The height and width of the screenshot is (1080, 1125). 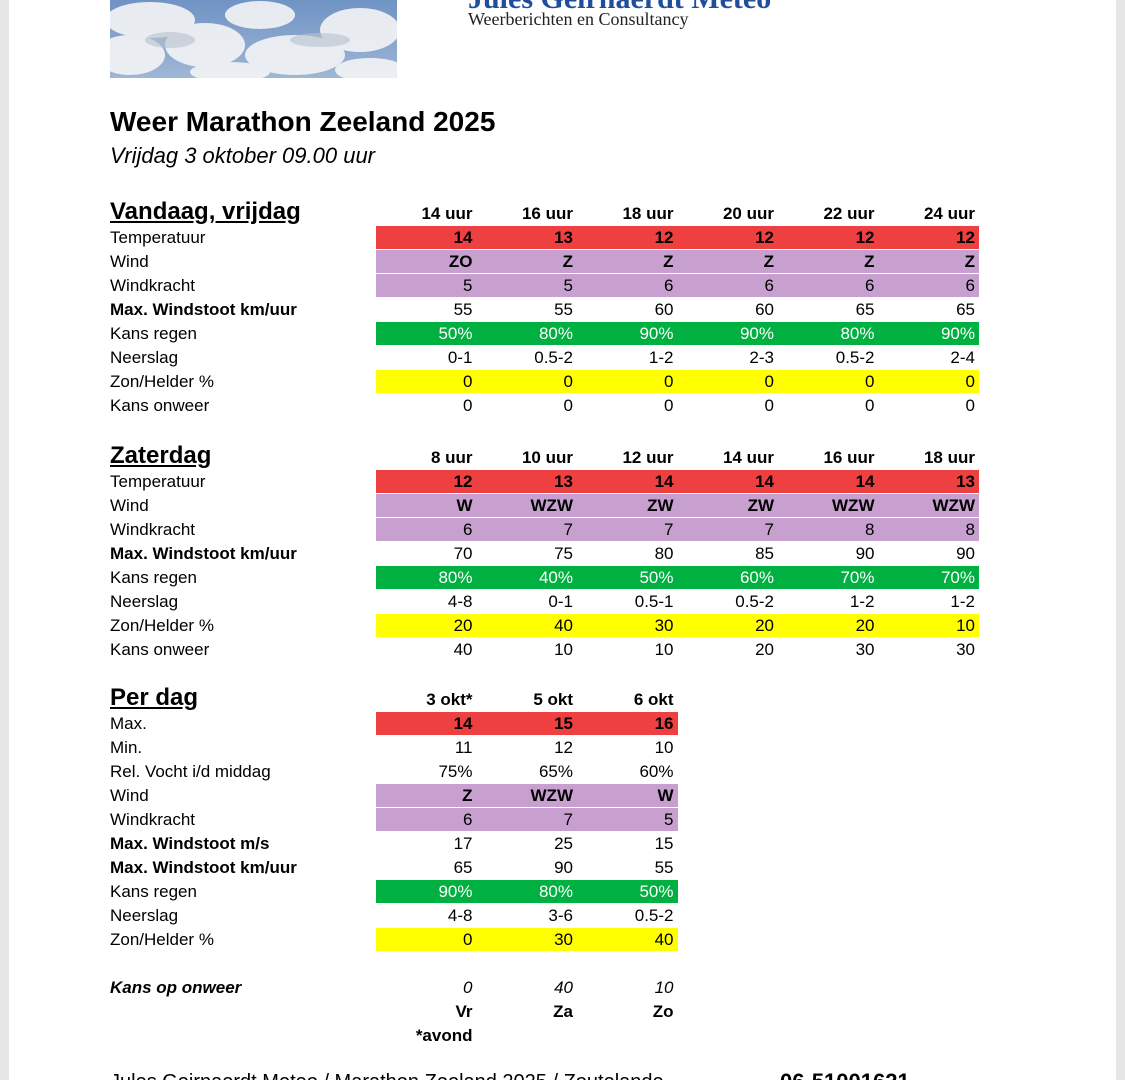 I want to click on table-cell: Z, so click(x=869, y=261).